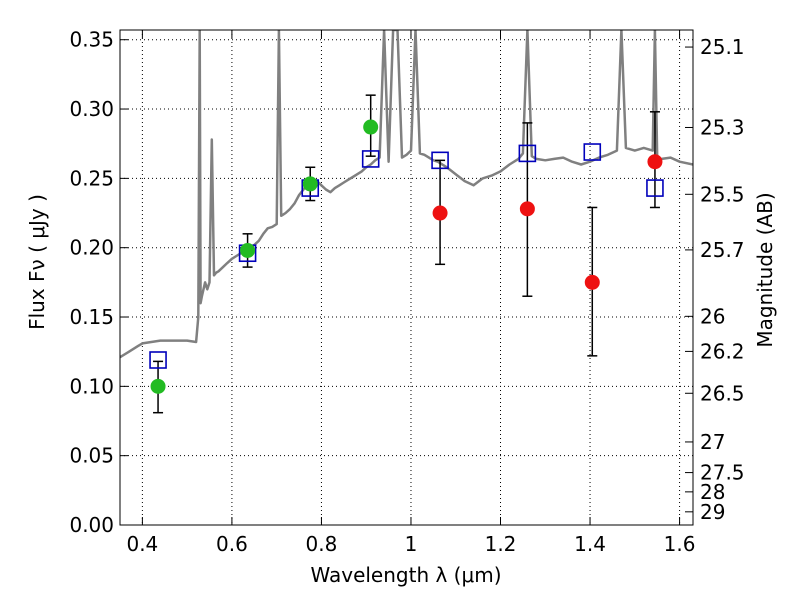 This screenshot has width=800, height=600. I want to click on right-axis-label: Magnitude (AB), so click(765, 269).